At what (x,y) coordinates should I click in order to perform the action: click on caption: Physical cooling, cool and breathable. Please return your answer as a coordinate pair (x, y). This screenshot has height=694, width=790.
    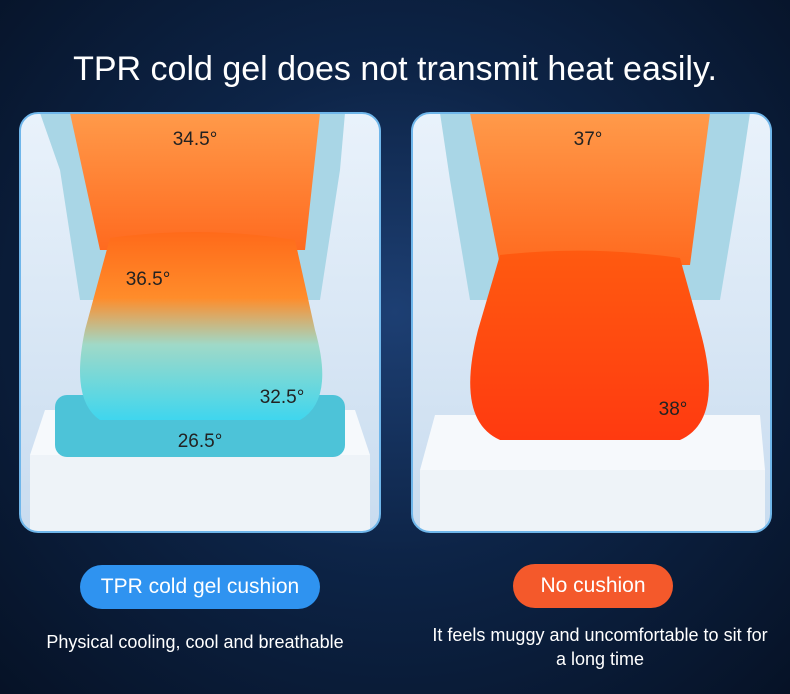
    Looking at the image, I should click on (195, 642).